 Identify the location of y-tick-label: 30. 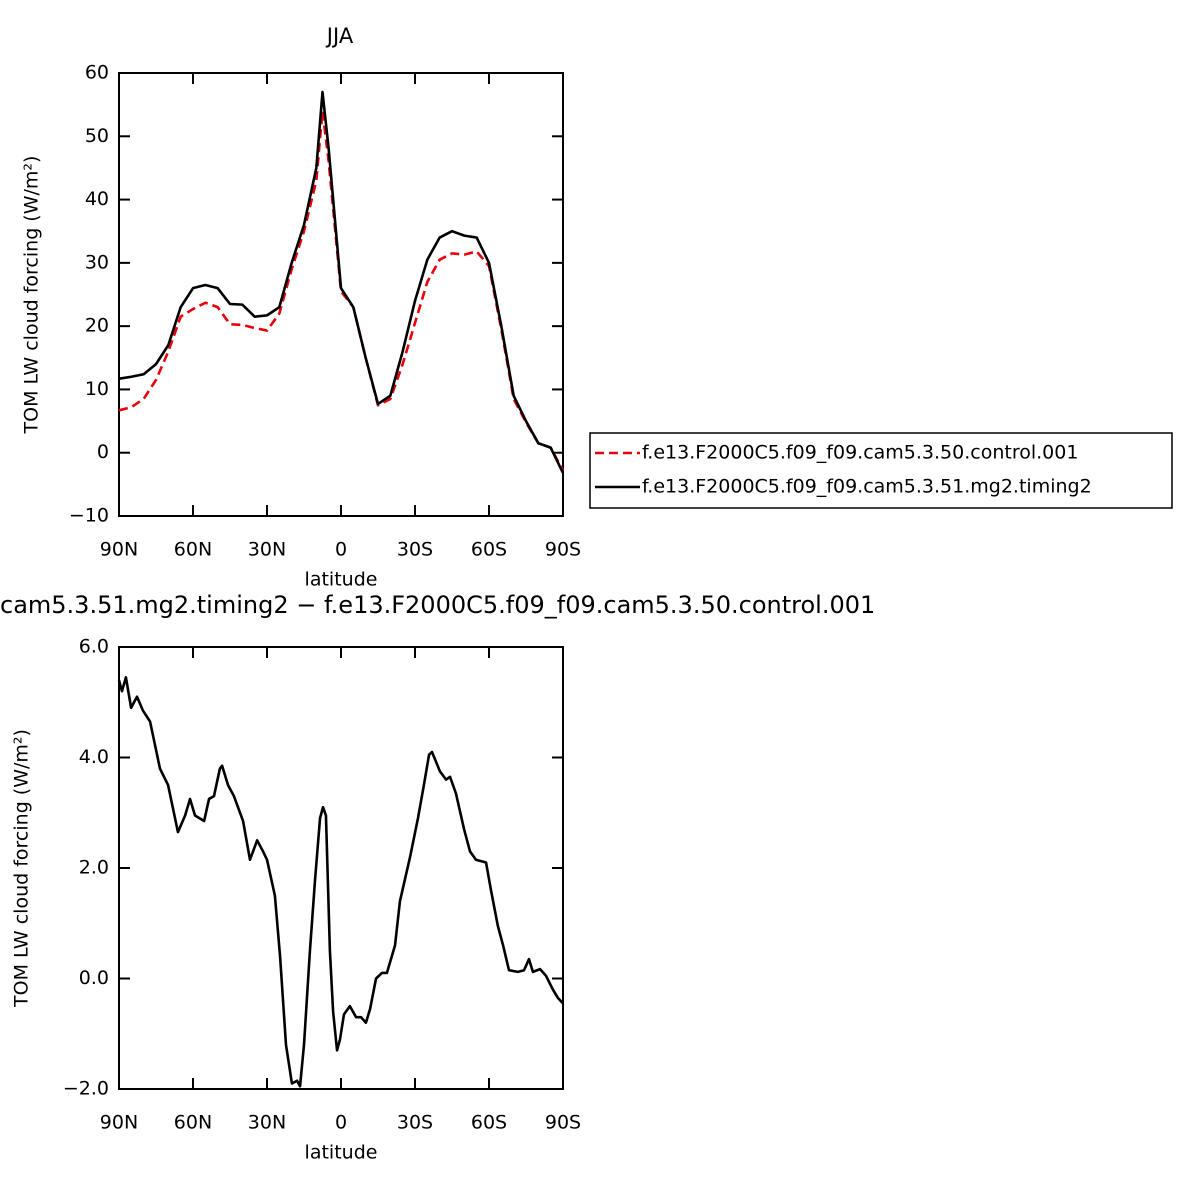
(97, 262).